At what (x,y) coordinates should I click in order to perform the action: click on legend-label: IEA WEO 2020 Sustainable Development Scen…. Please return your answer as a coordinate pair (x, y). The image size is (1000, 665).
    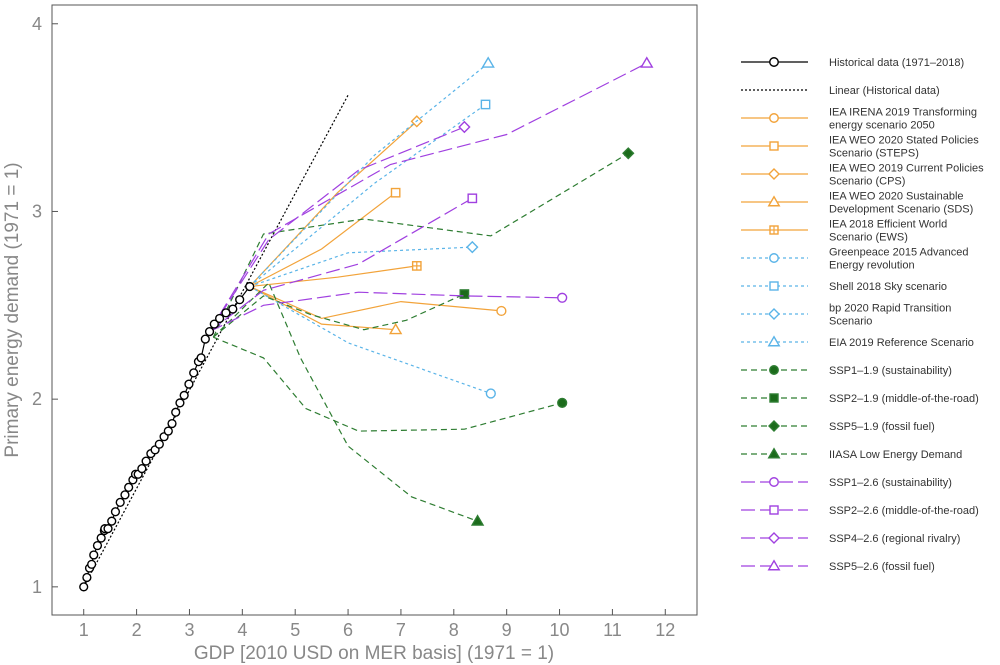
    Looking at the image, I should click on (901, 203).